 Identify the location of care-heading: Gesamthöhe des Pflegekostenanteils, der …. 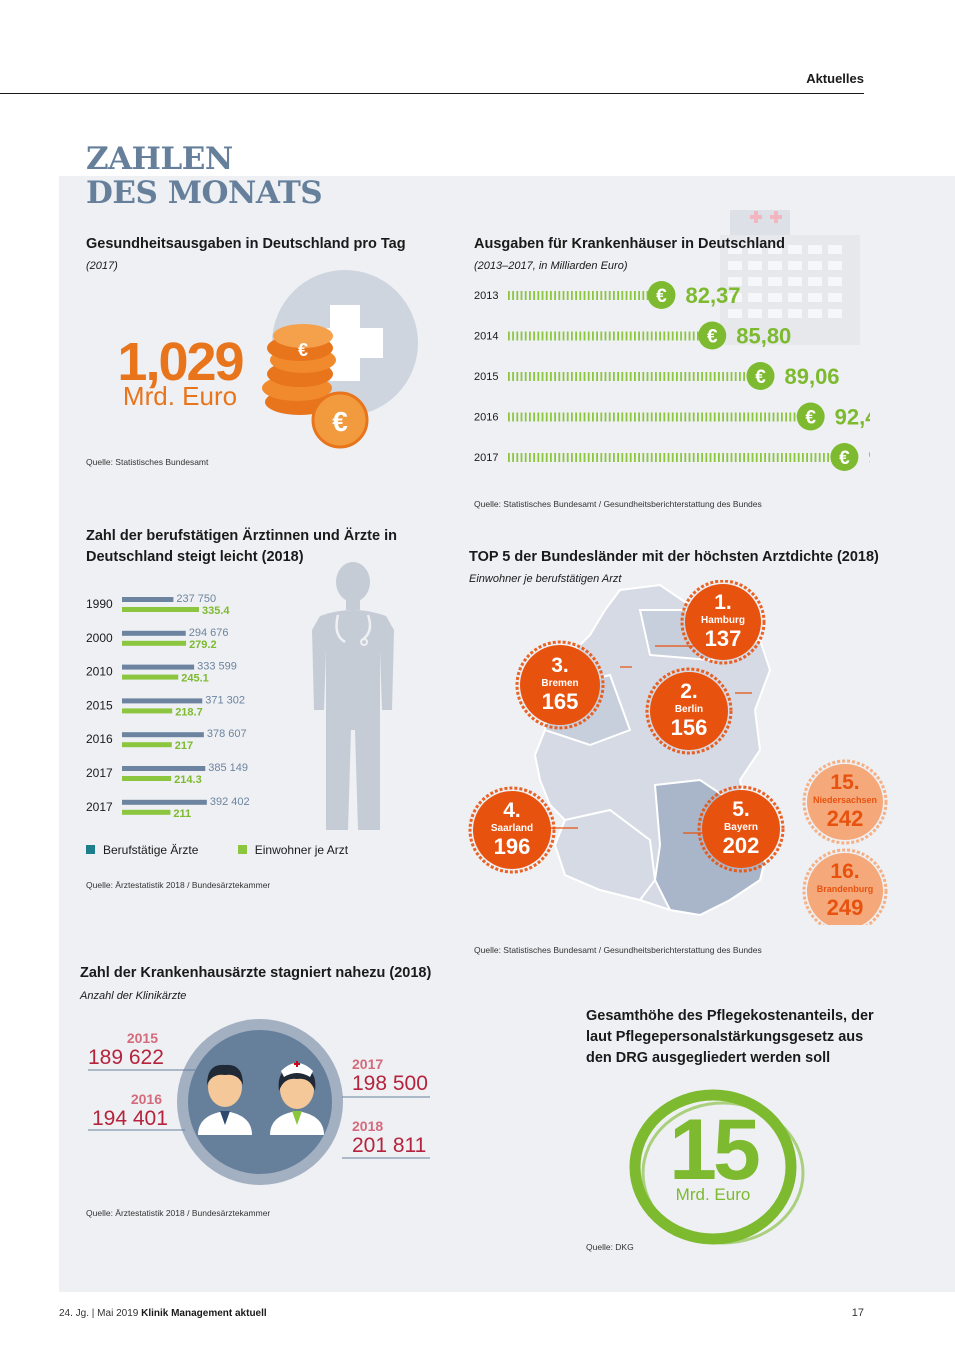
(730, 1037).